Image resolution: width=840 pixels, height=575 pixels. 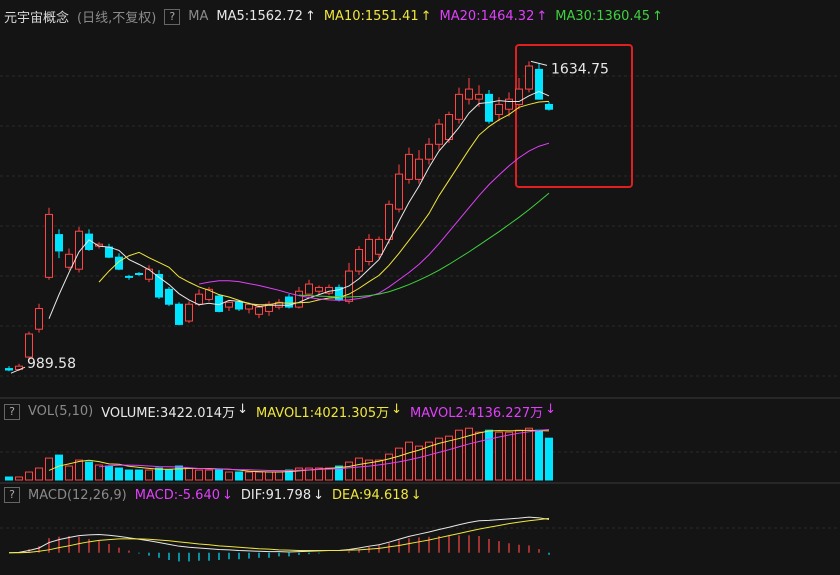 I want to click on legend-label: VOLUME:3422.014万, so click(x=168, y=413).